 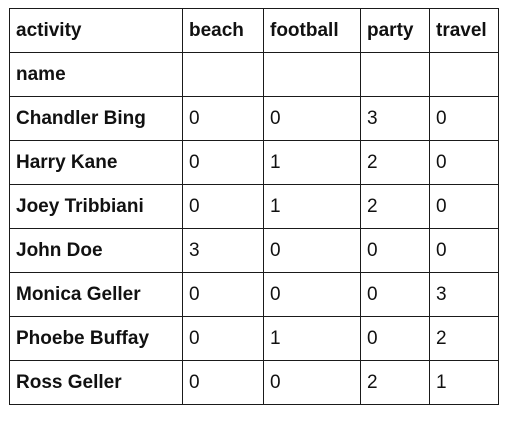 What do you see at coordinates (96, 74) in the screenshot?
I see `index-name-header: name` at bounding box center [96, 74].